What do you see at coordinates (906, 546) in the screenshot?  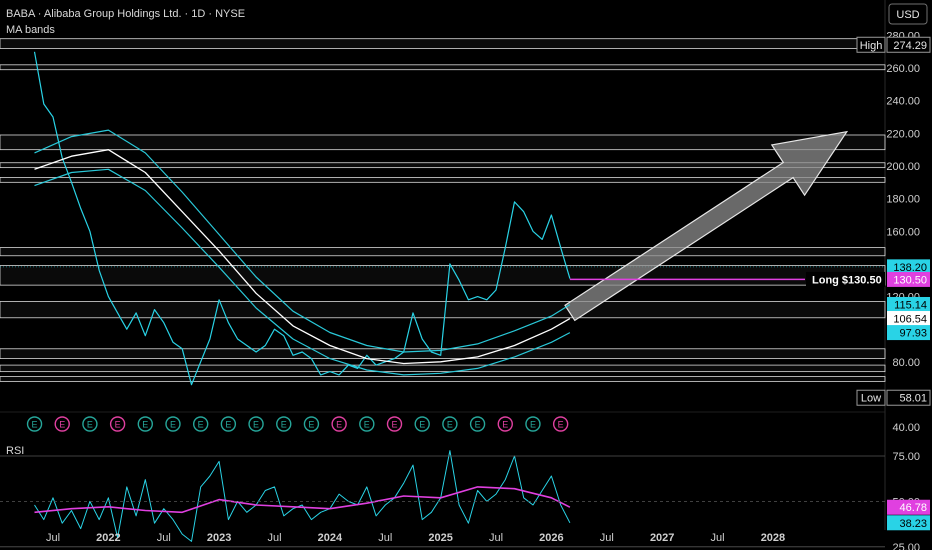 I see `rsi-tick-label: 25.00` at bounding box center [906, 546].